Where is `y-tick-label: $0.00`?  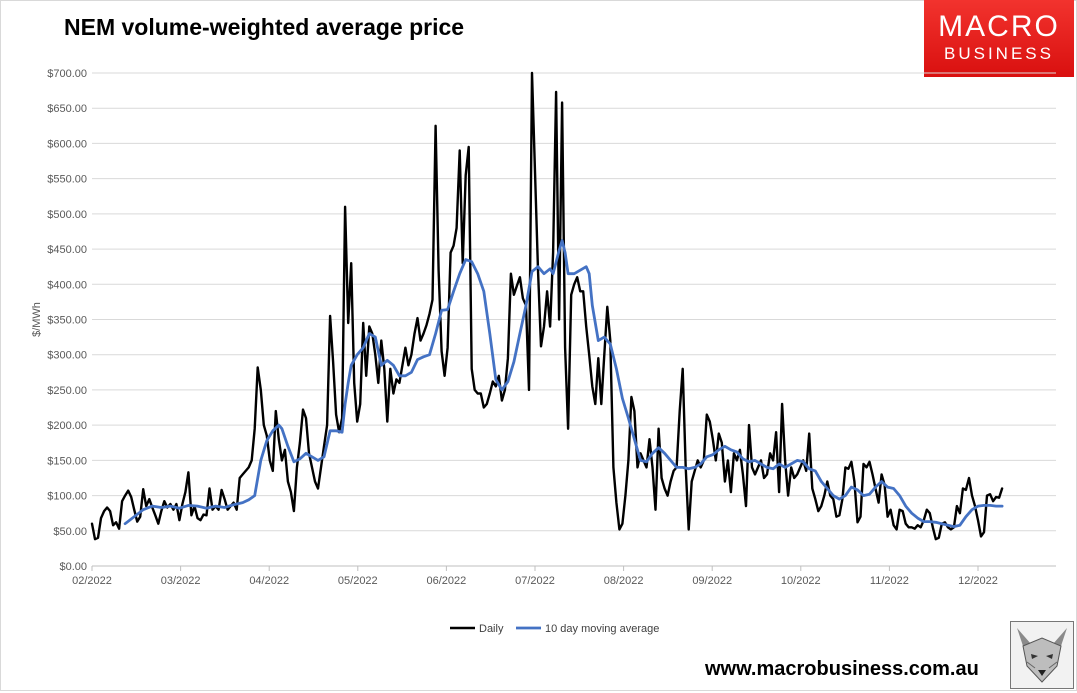 y-tick-label: $0.00 is located at coordinates (73, 567).